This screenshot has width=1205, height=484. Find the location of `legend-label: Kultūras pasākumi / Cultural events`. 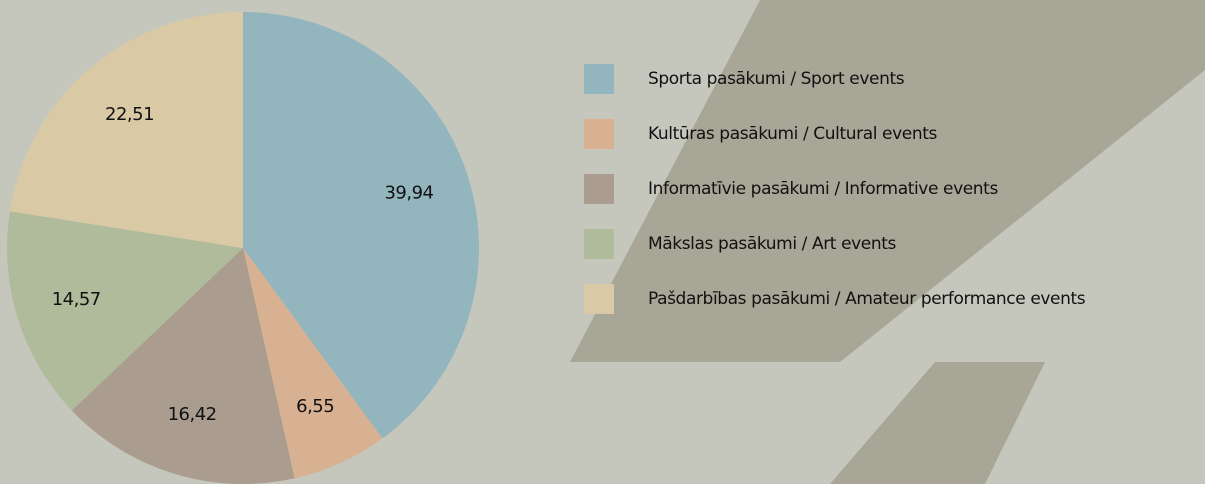

legend-label: Kultūras pasākumi / Cultural events is located at coordinates (792, 134).